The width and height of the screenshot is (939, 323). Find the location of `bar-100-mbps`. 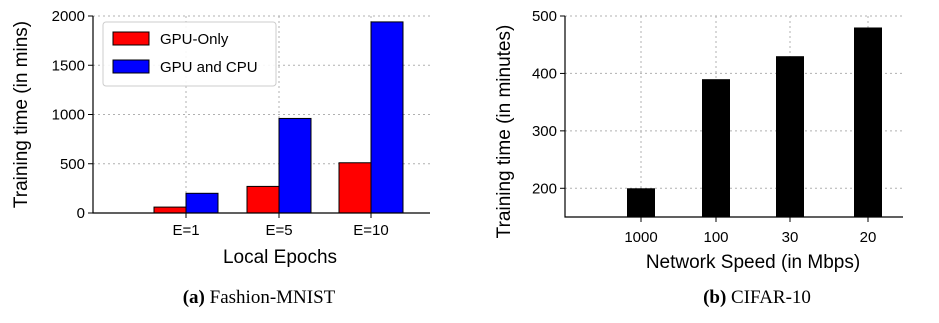

bar-100-mbps is located at coordinates (716, 148).